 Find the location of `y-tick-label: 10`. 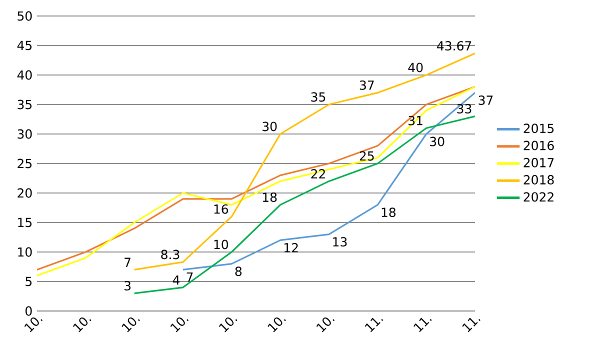

y-tick-label: 10 is located at coordinates (25, 252).